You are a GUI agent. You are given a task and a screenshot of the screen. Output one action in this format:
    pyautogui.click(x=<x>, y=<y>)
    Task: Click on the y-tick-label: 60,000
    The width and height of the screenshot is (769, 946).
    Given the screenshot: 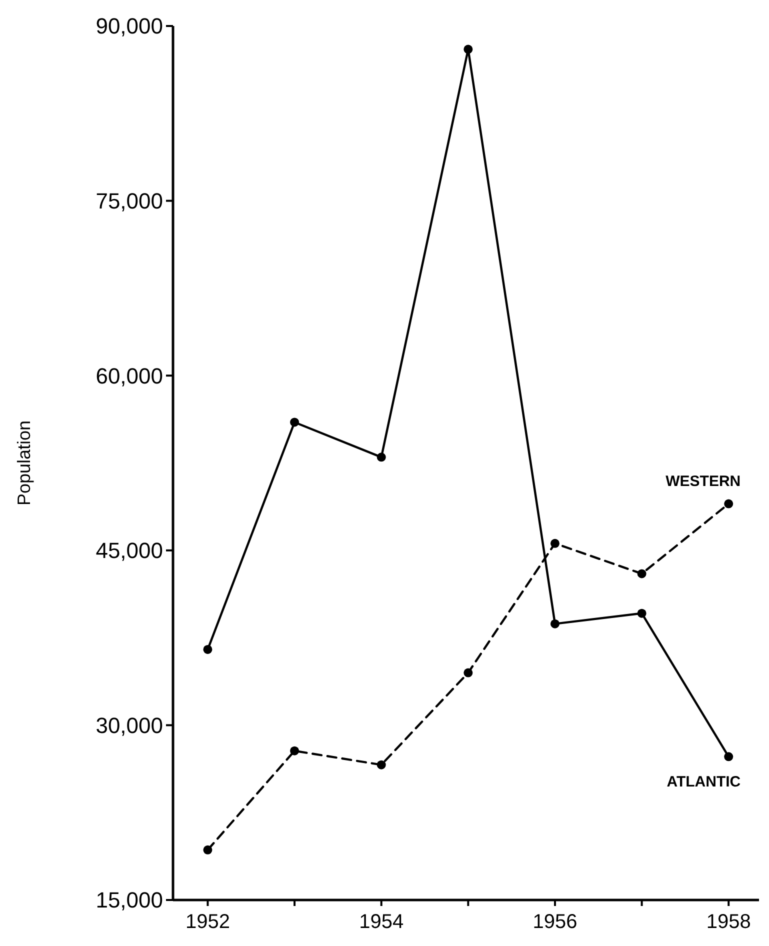 What is the action you would take?
    pyautogui.click(x=129, y=375)
    